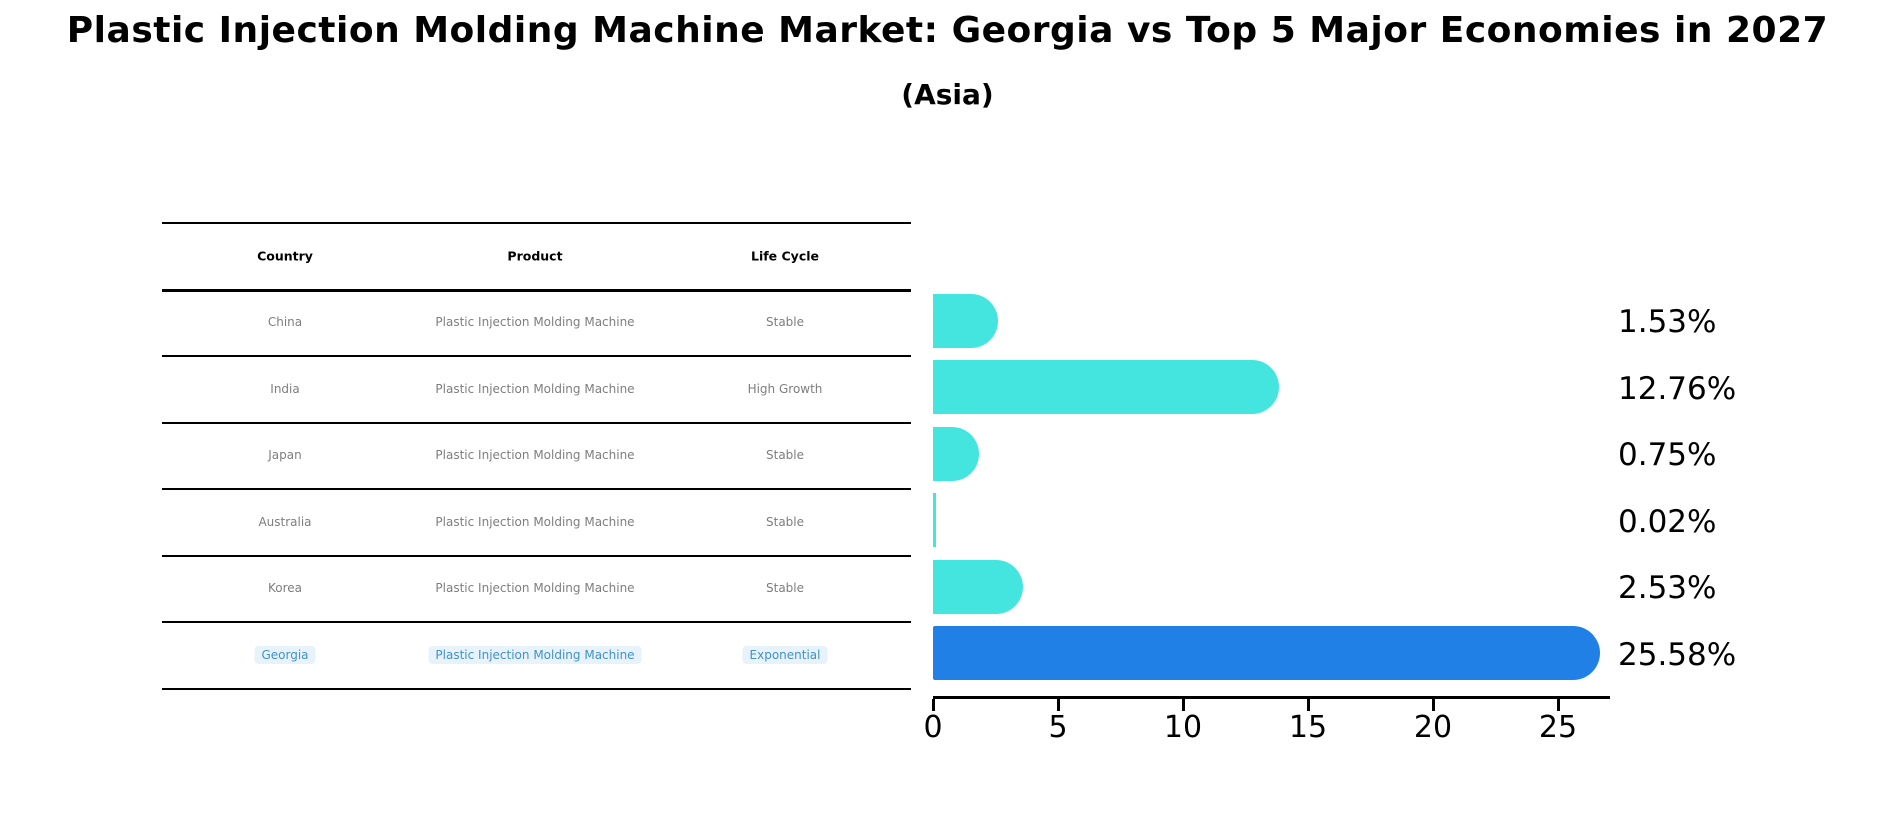 This screenshot has height=823, width=1895. What do you see at coordinates (966, 321) in the screenshot?
I see `bar-china` at bounding box center [966, 321].